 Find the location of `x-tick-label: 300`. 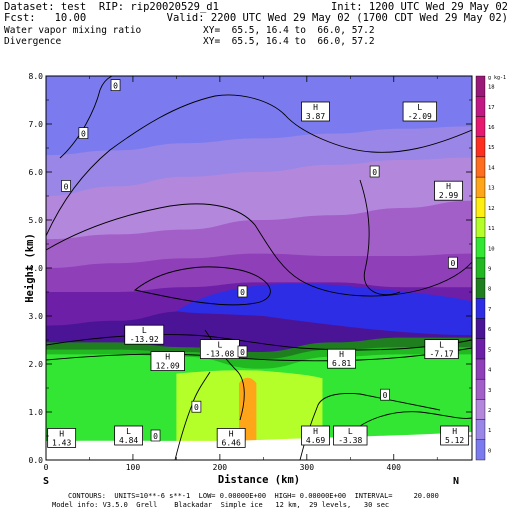

x-tick-label: 300 is located at coordinates (307, 467).